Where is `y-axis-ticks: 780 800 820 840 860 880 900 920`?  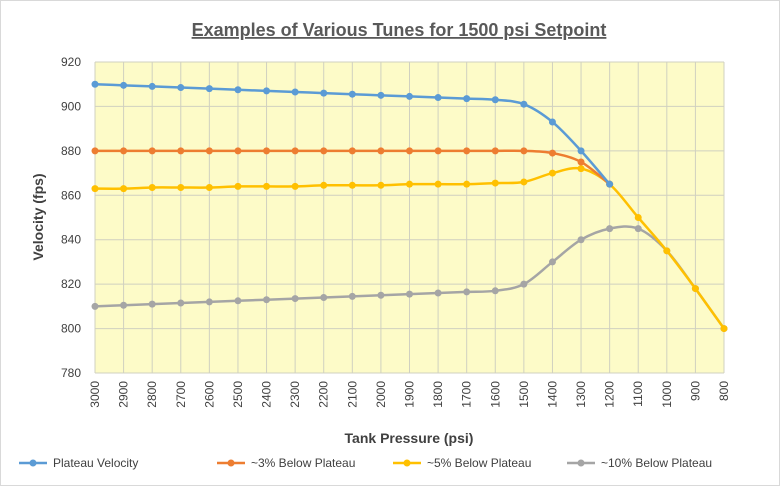 y-axis-ticks: 780 800 820 840 860 880 900 920 is located at coordinates (71, 217).